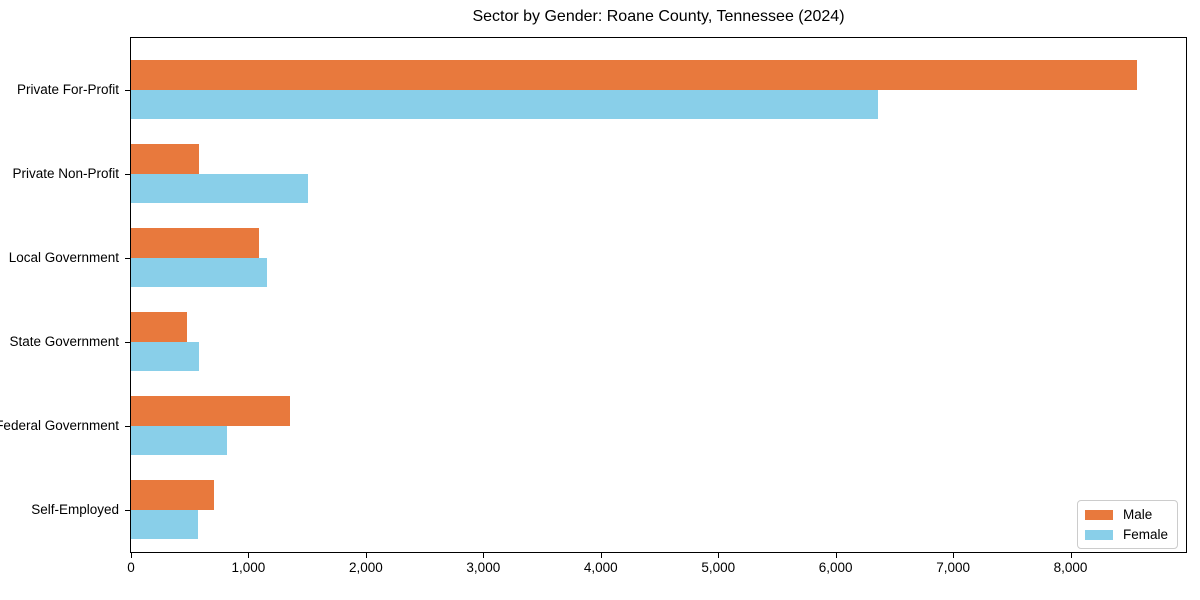  Describe the element at coordinates (131, 567) in the screenshot. I see `x-tick-label-0: 0` at that location.